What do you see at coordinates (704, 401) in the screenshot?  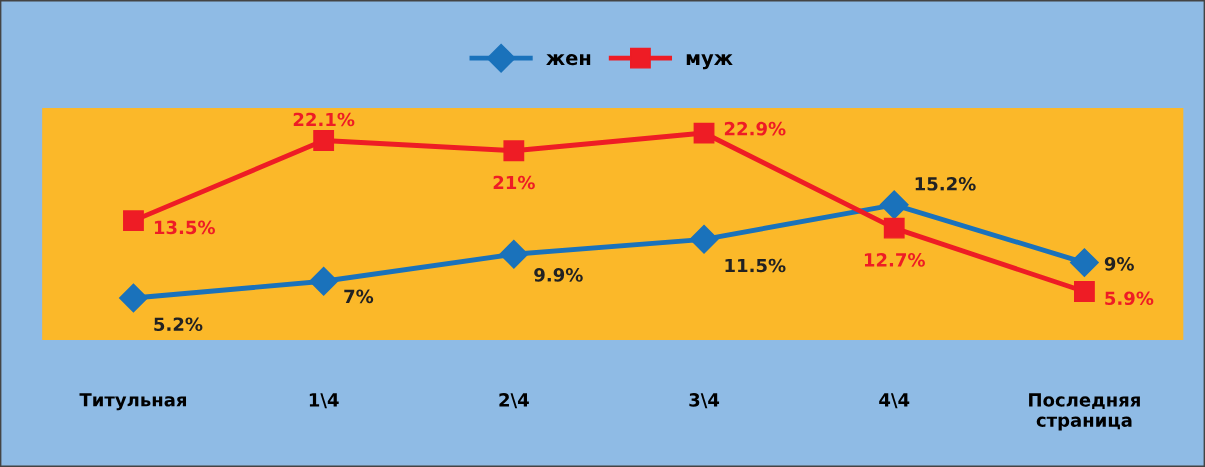 I see `x-tick-label: 3\4` at bounding box center [704, 401].